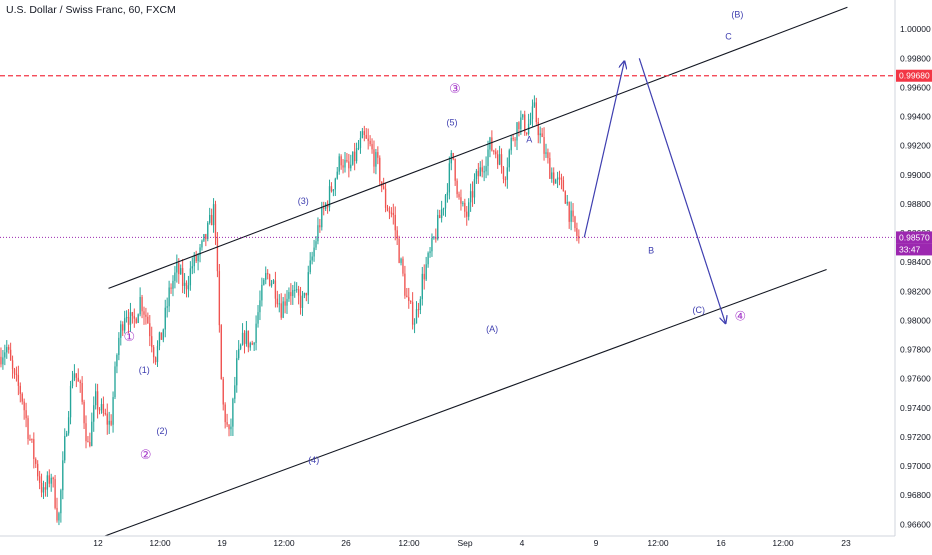 The height and width of the screenshot is (555, 932). What do you see at coordinates (915, 408) in the screenshot?
I see `y-tick-label: 0.97400` at bounding box center [915, 408].